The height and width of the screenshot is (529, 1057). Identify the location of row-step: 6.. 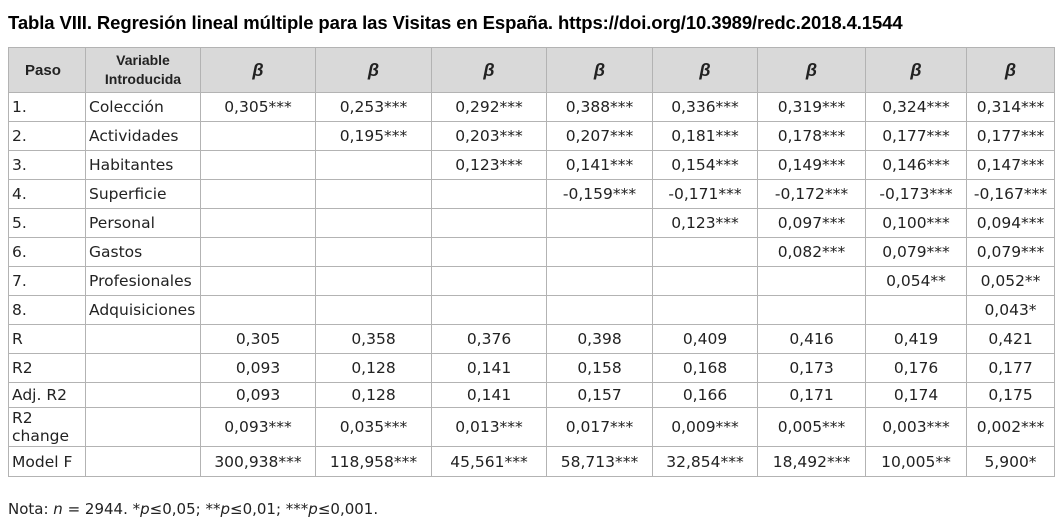
(47, 252).